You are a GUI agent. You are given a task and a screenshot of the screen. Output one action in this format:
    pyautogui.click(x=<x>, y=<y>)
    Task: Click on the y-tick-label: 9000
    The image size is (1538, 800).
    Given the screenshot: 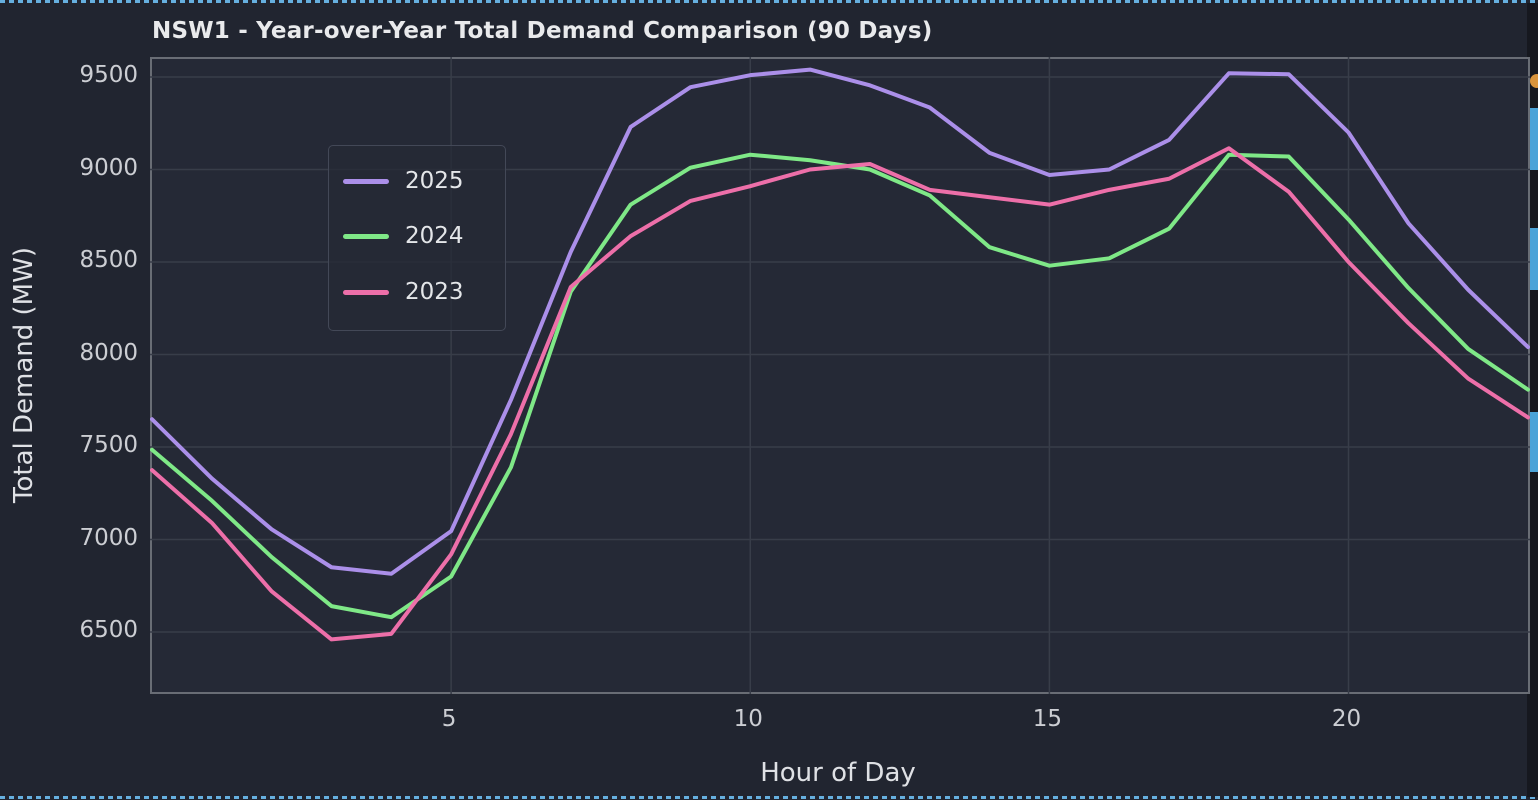 What is the action you would take?
    pyautogui.click(x=108, y=167)
    